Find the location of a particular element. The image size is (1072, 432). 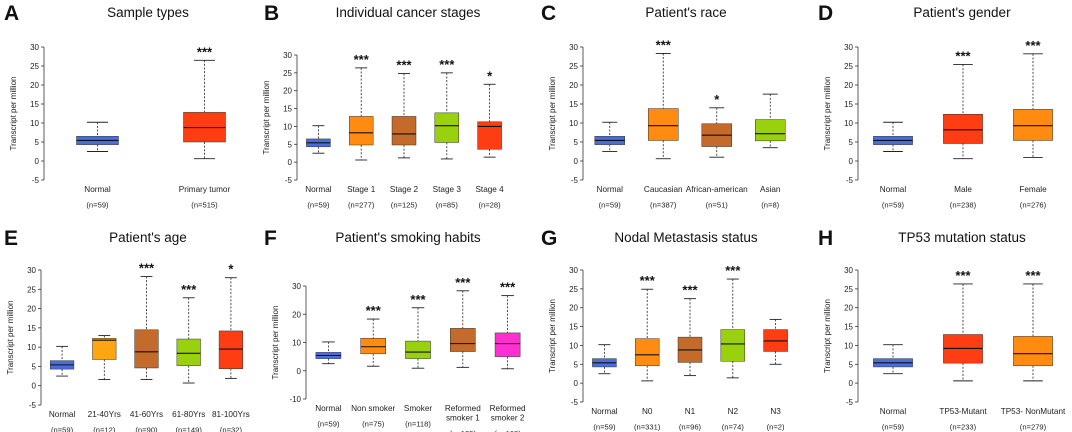

category-label: Stage 1 is located at coordinates (361, 189).